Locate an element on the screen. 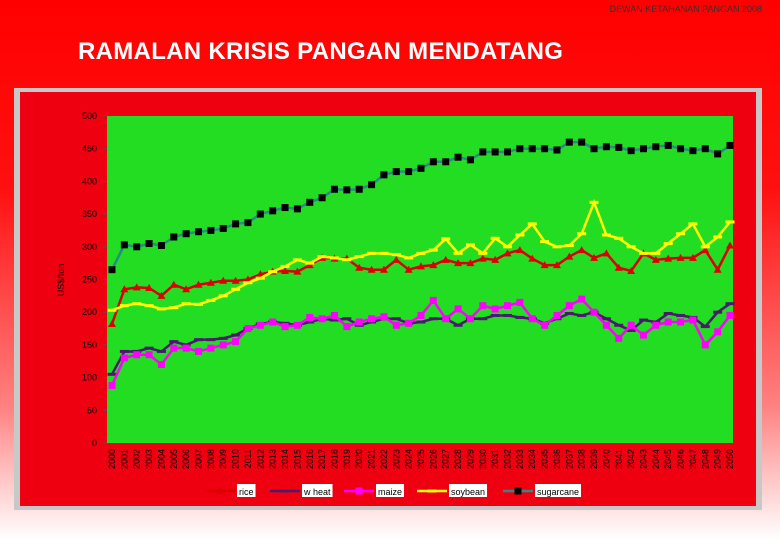 The image size is (780, 540). y-tick-label: 500 is located at coordinates (89, 116).